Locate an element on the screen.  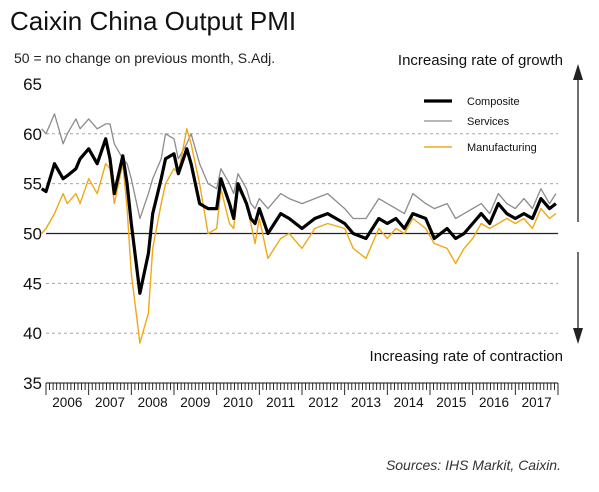
y-tick-label: 50 is located at coordinates (32, 234).